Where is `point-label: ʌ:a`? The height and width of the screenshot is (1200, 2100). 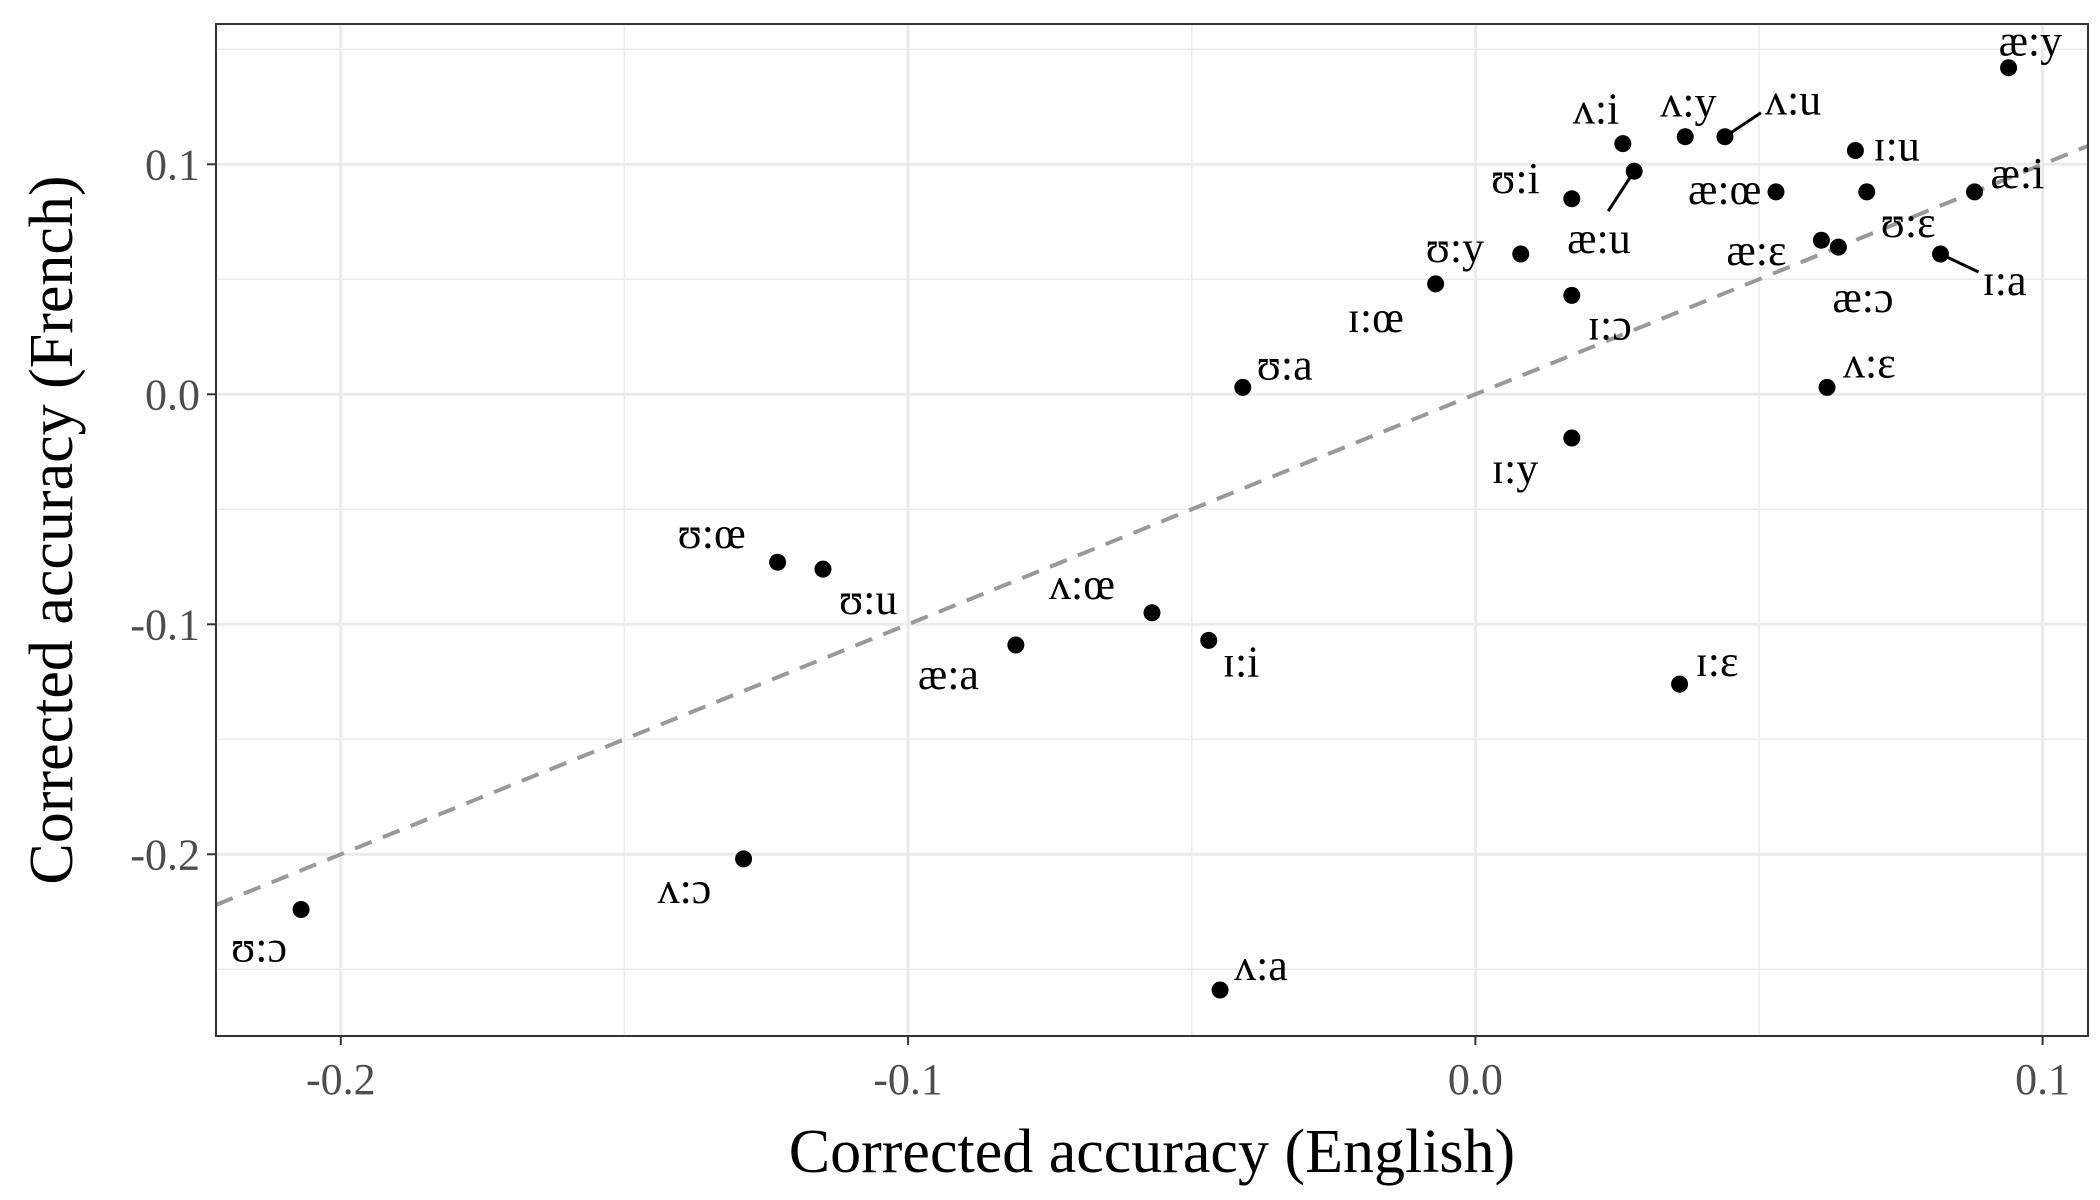 point-label: ʌ:a is located at coordinates (1261, 965).